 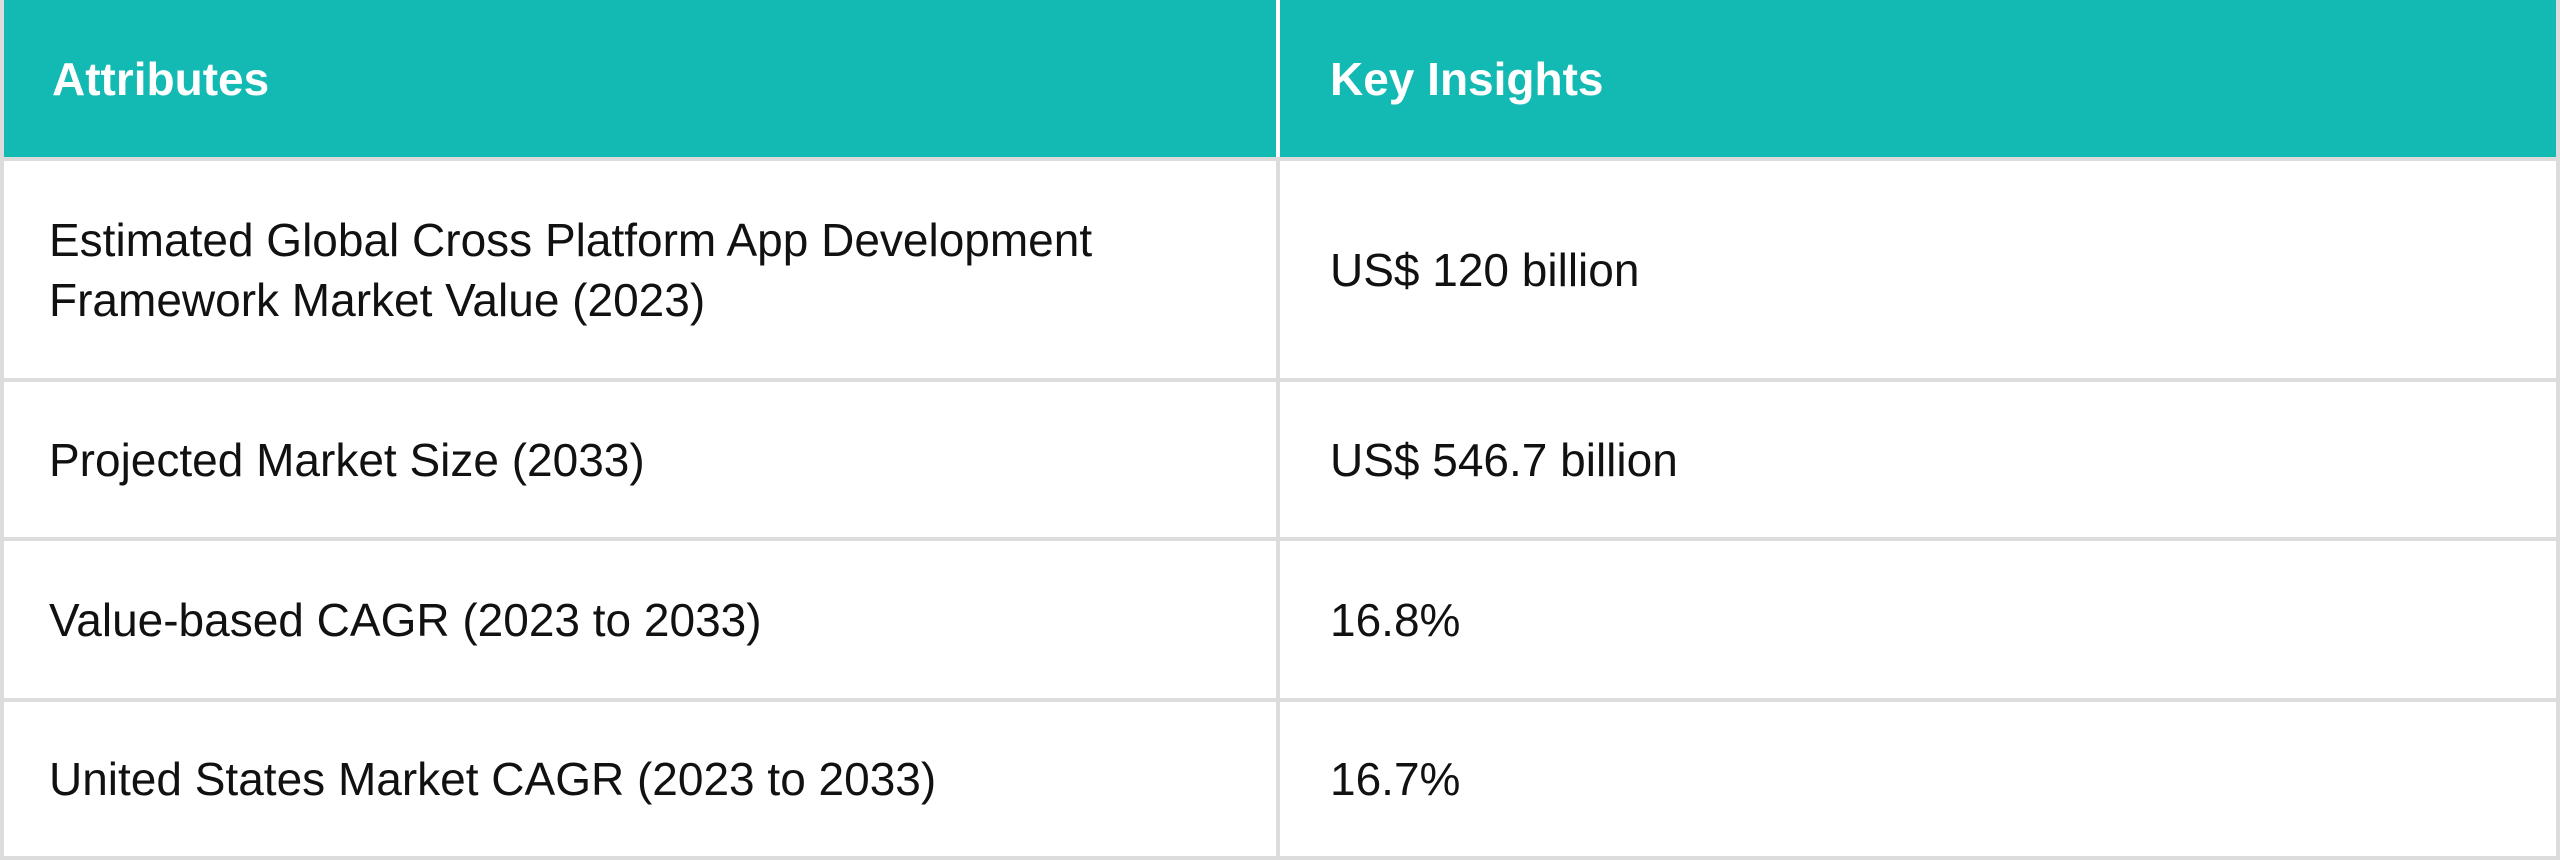 What do you see at coordinates (1485, 269) in the screenshot?
I see `insight-cell: US$ 120 billion` at bounding box center [1485, 269].